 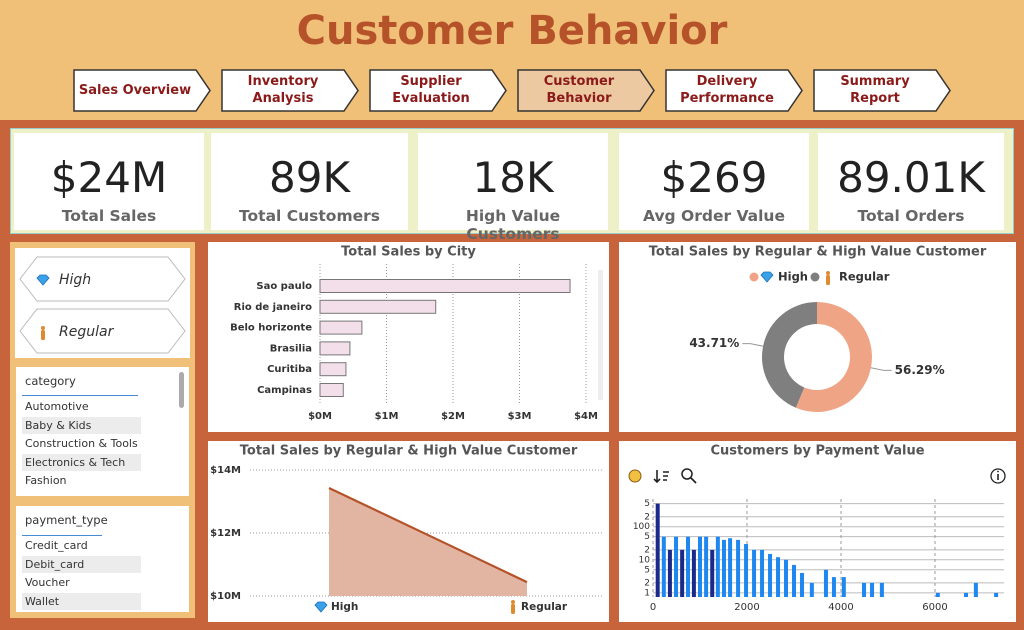 What do you see at coordinates (428, 535) in the screenshot?
I see `area-line` at bounding box center [428, 535].